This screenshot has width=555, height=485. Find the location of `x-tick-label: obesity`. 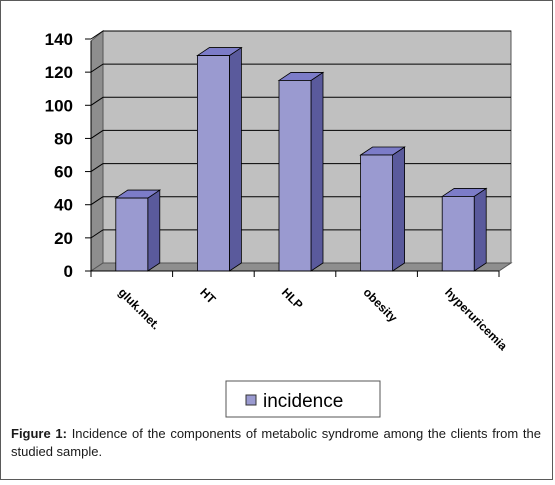

x-tick-label: obesity is located at coordinates (380, 305).